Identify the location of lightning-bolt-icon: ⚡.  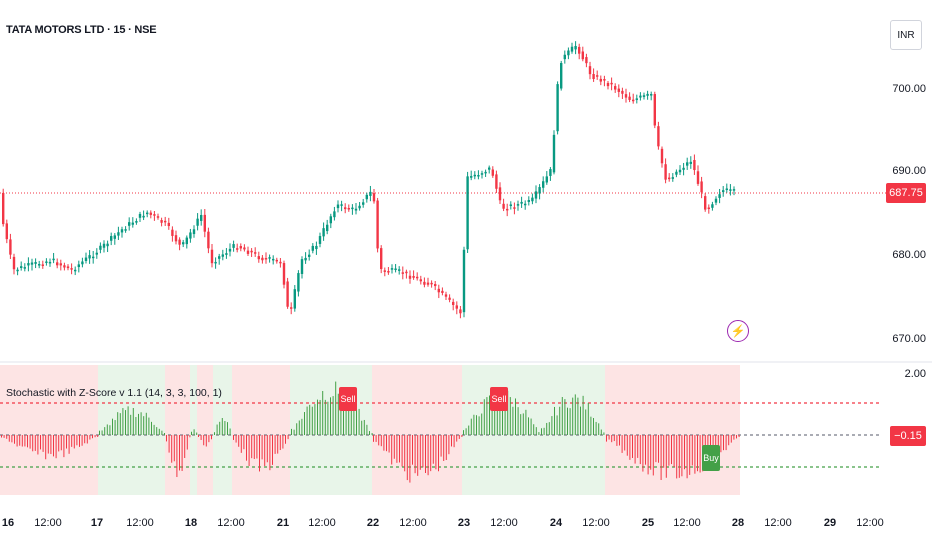
(738, 331).